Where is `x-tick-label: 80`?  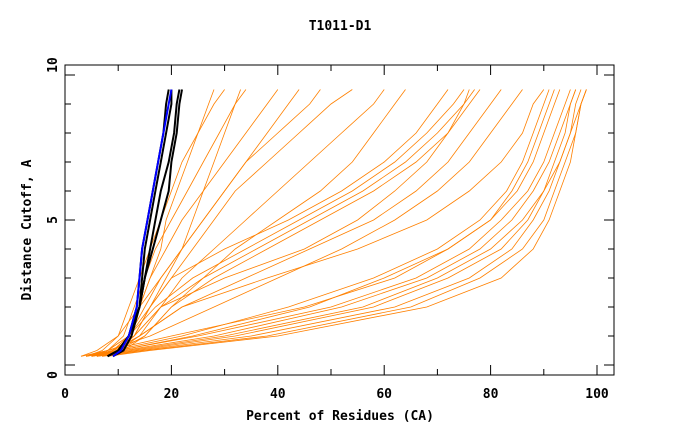
x-tick-label: 80 is located at coordinates (491, 394).